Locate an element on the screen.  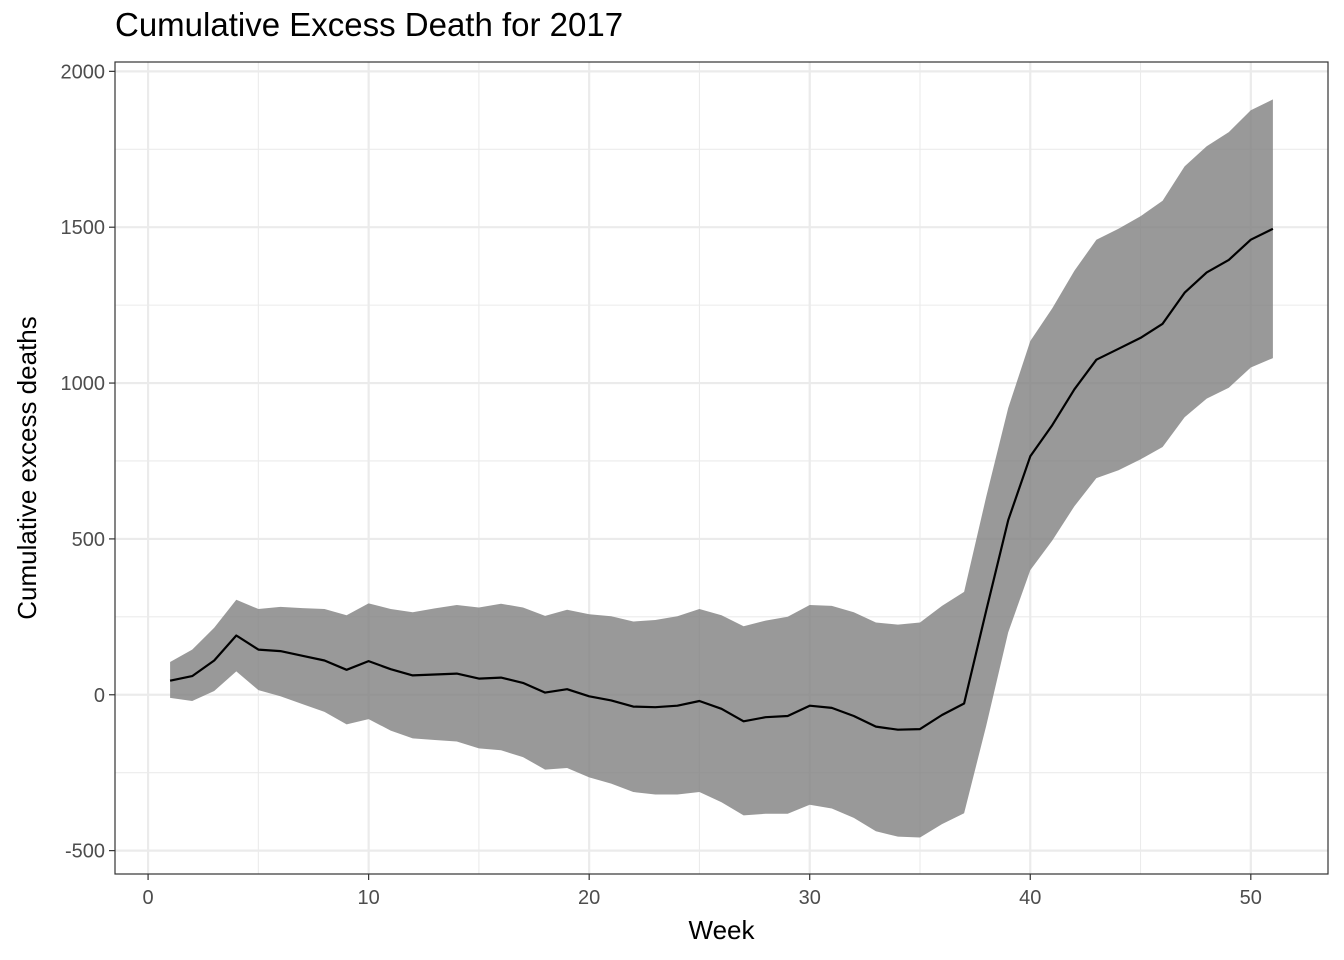
y-tick-label: 1000 is located at coordinates (83, 384).